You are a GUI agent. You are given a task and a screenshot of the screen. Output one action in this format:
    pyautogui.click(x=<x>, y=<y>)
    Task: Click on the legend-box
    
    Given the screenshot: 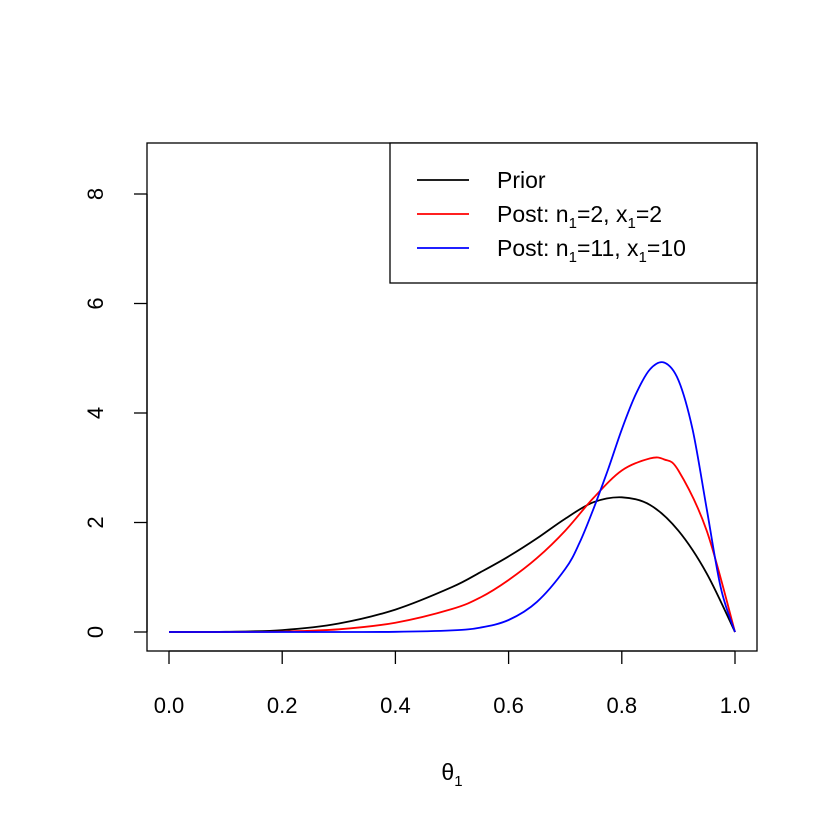 What is the action you would take?
    pyautogui.click(x=573, y=213)
    